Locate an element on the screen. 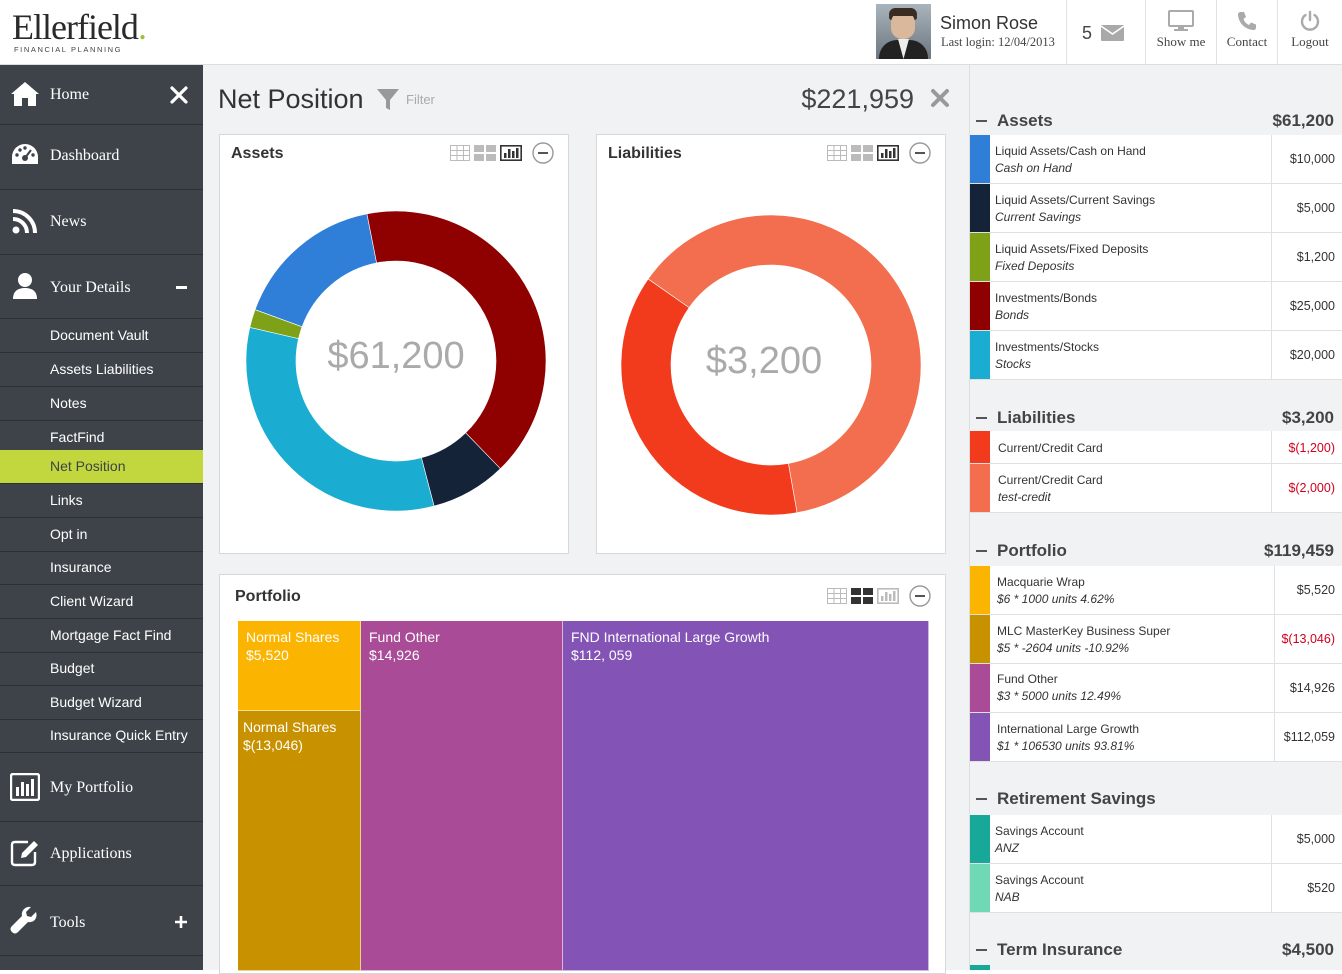 This screenshot has height=974, width=1342. row-sub: NAB is located at coordinates (1007, 897).